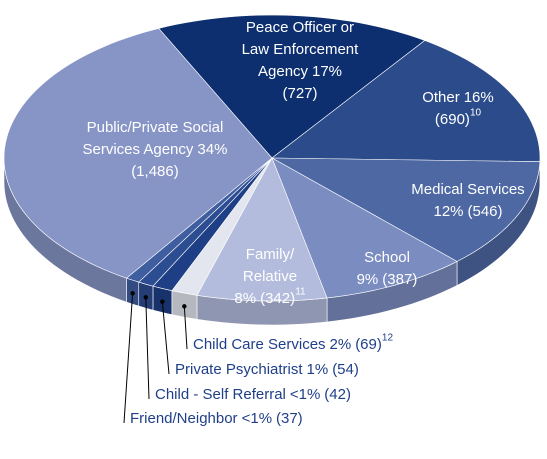 The image size is (547, 459). What do you see at coordinates (302, 49) in the screenshot?
I see `label-line: Law Enforcement` at bounding box center [302, 49].